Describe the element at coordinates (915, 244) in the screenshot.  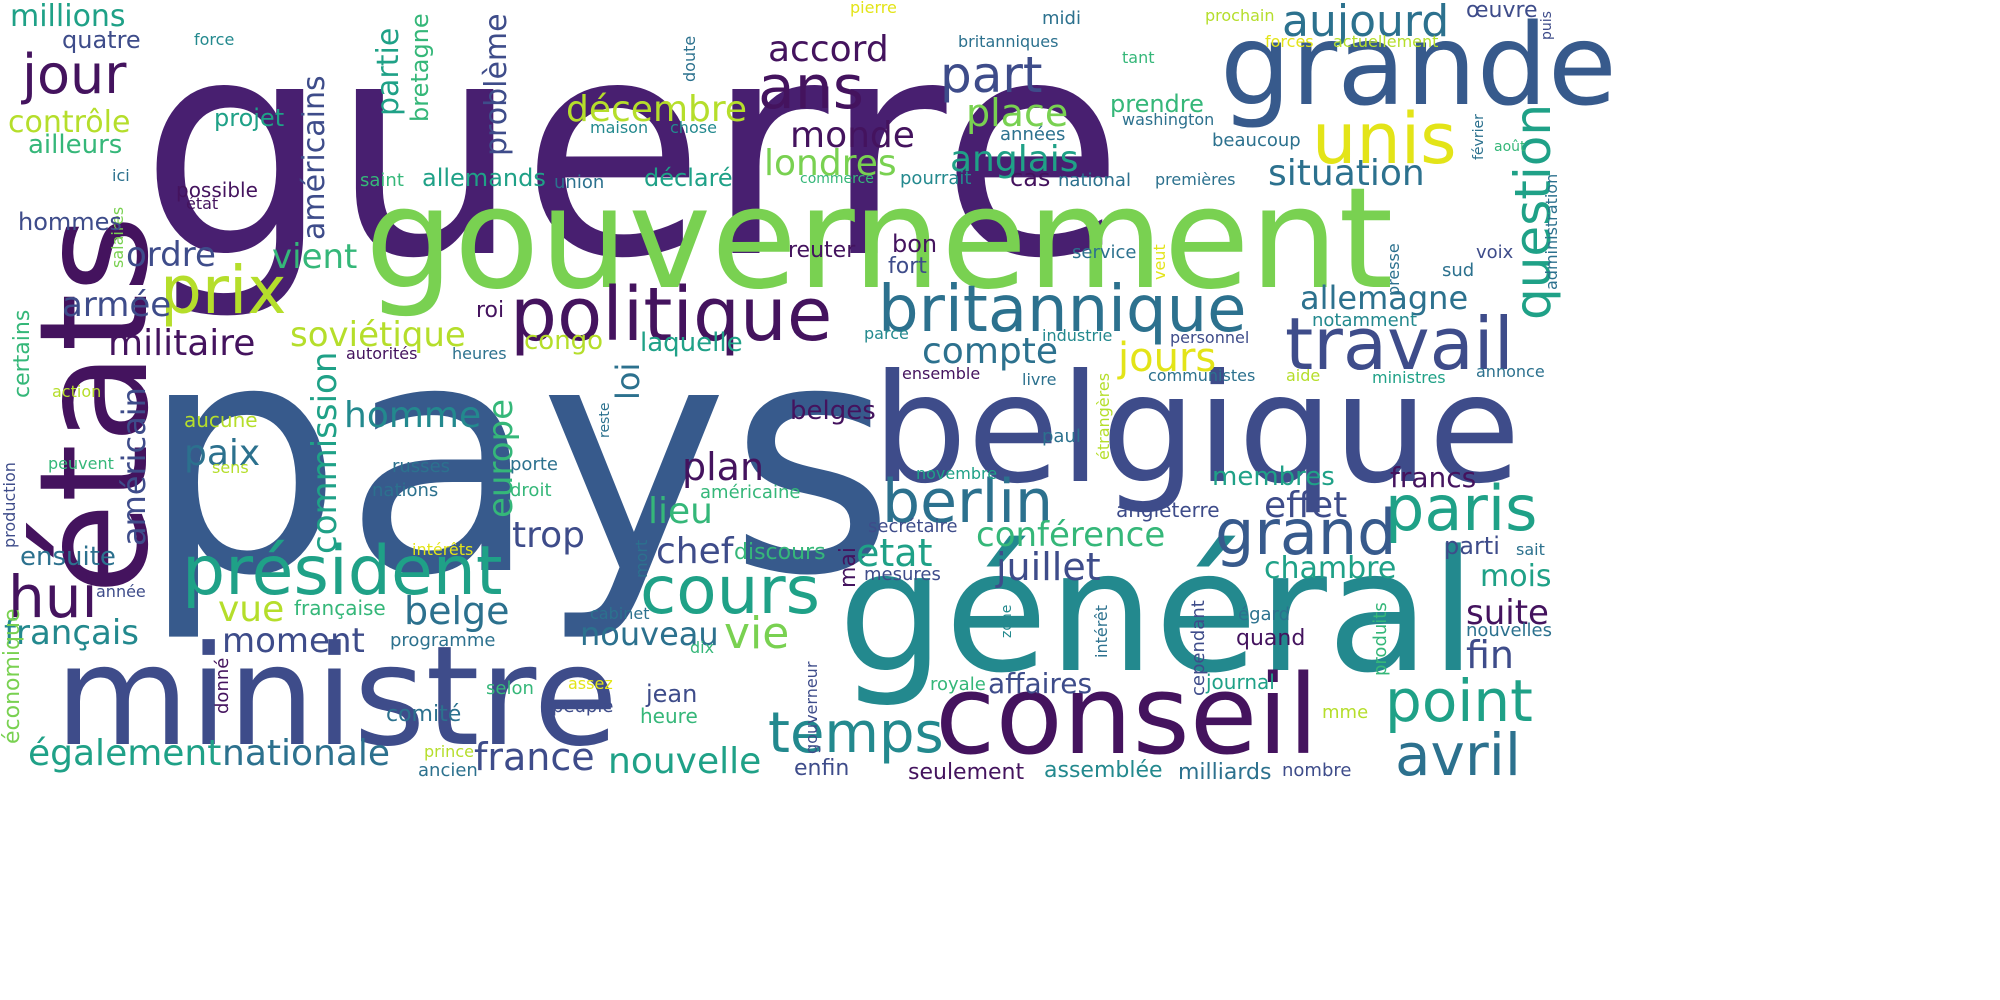
I see `word-bon: bon` at that location.